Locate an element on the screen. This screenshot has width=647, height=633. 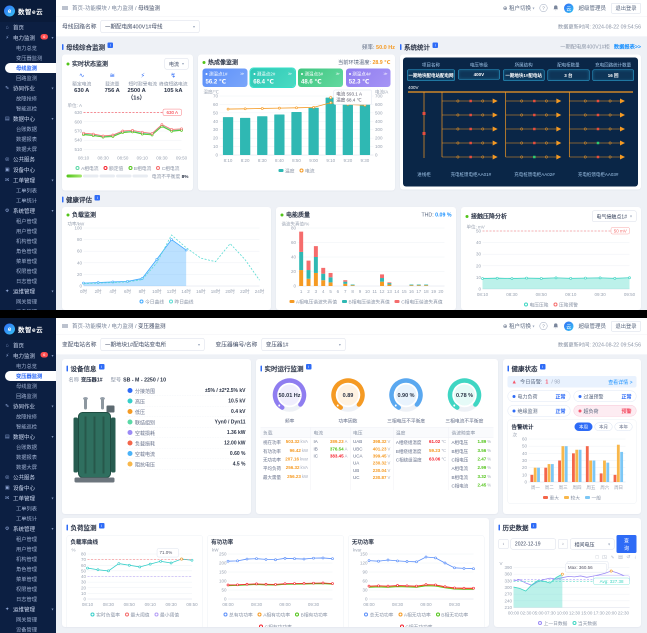
sidebar-subitem-数据报表: 数据报表 is located at coordinates (26, 139).